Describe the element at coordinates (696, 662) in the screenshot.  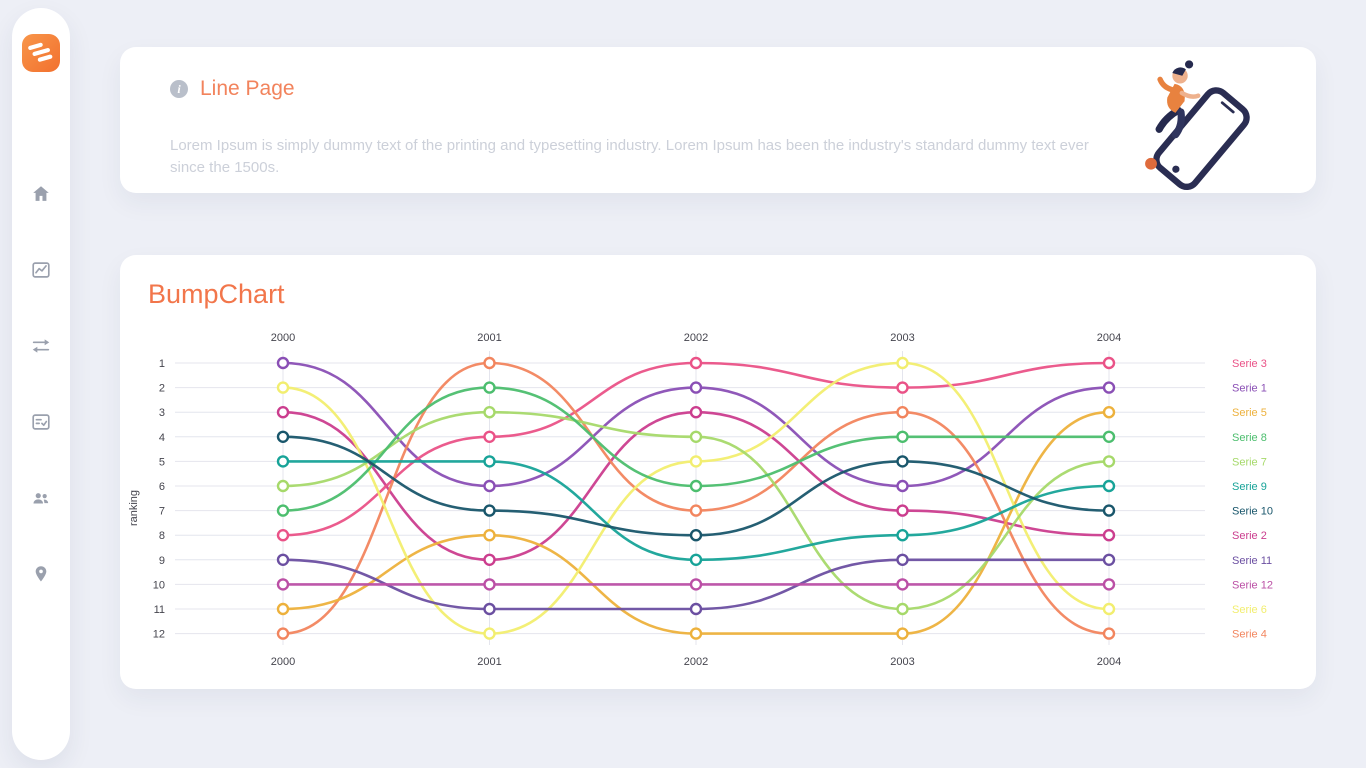
I see `x-axis-tick-bottom: 2002` at that location.